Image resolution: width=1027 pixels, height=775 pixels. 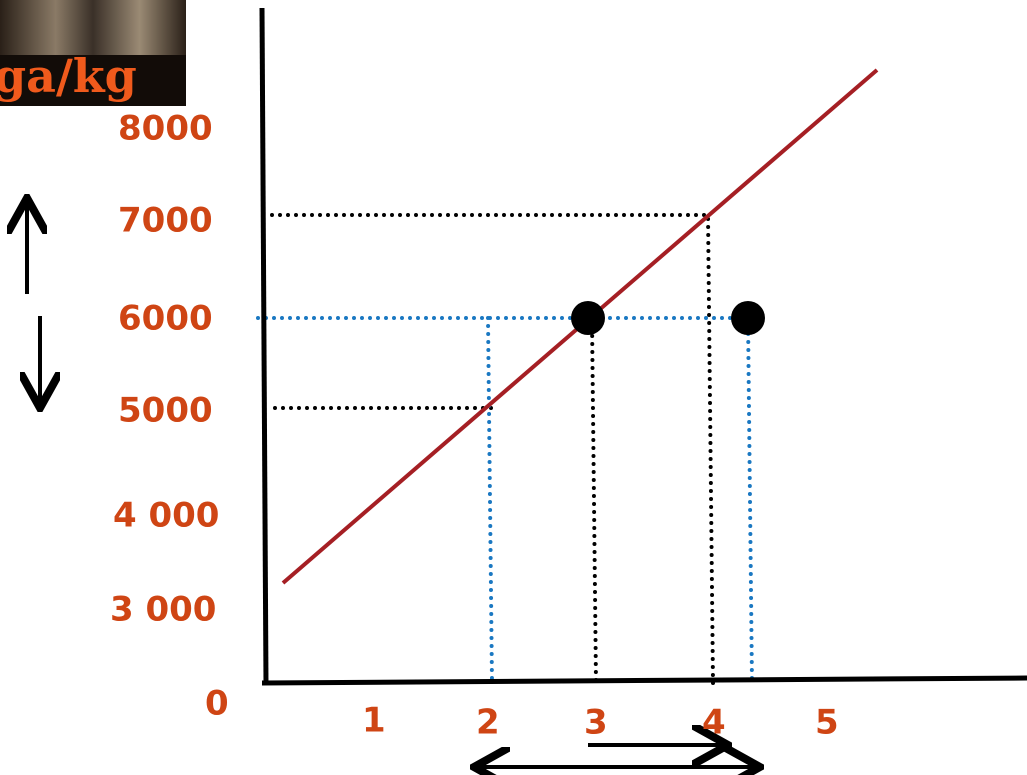 What do you see at coordinates (163, 610) in the screenshot?
I see `y-label: 3 000` at bounding box center [163, 610].